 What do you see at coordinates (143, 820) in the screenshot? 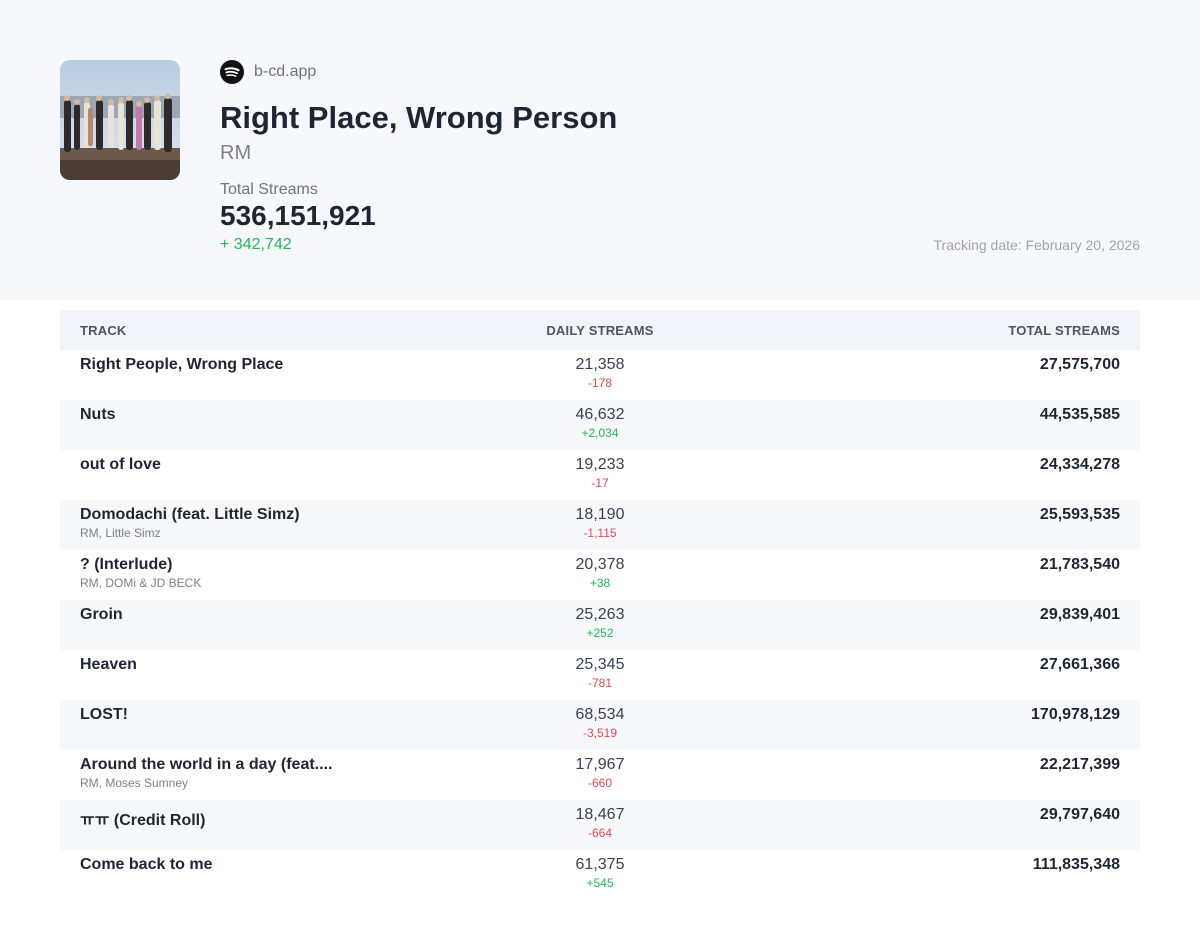
I see `track-name: ㅠㅠ (Credit Roll)` at bounding box center [143, 820].